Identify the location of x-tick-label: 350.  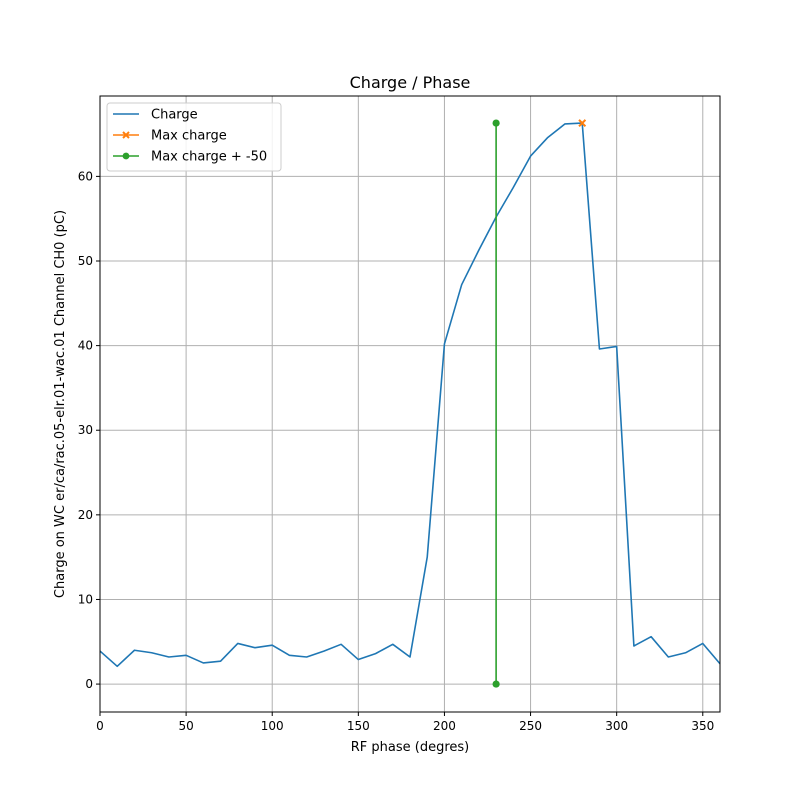
(702, 726).